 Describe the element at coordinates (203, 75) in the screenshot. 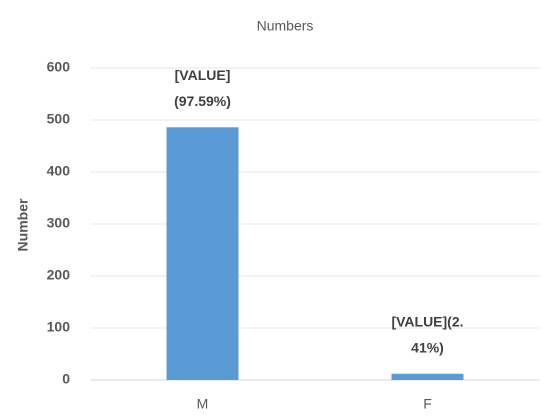

I see `data-label: [VALUE]` at that location.